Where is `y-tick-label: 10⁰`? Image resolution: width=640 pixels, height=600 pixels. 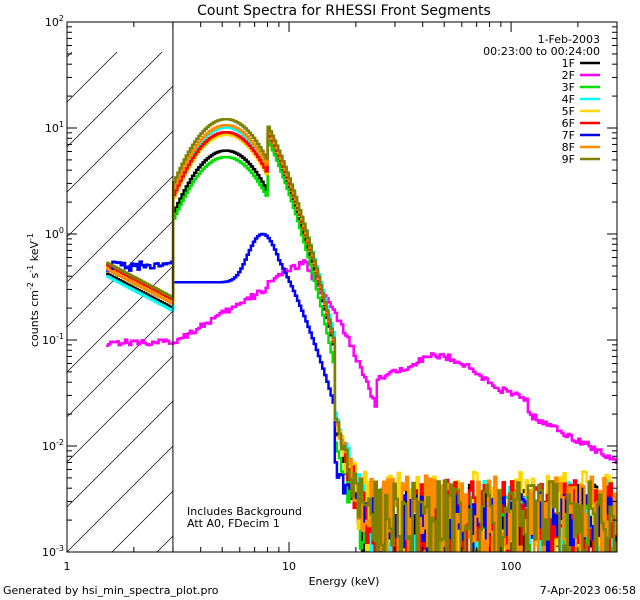
y-tick-label: 10⁰ is located at coordinates (54, 233).